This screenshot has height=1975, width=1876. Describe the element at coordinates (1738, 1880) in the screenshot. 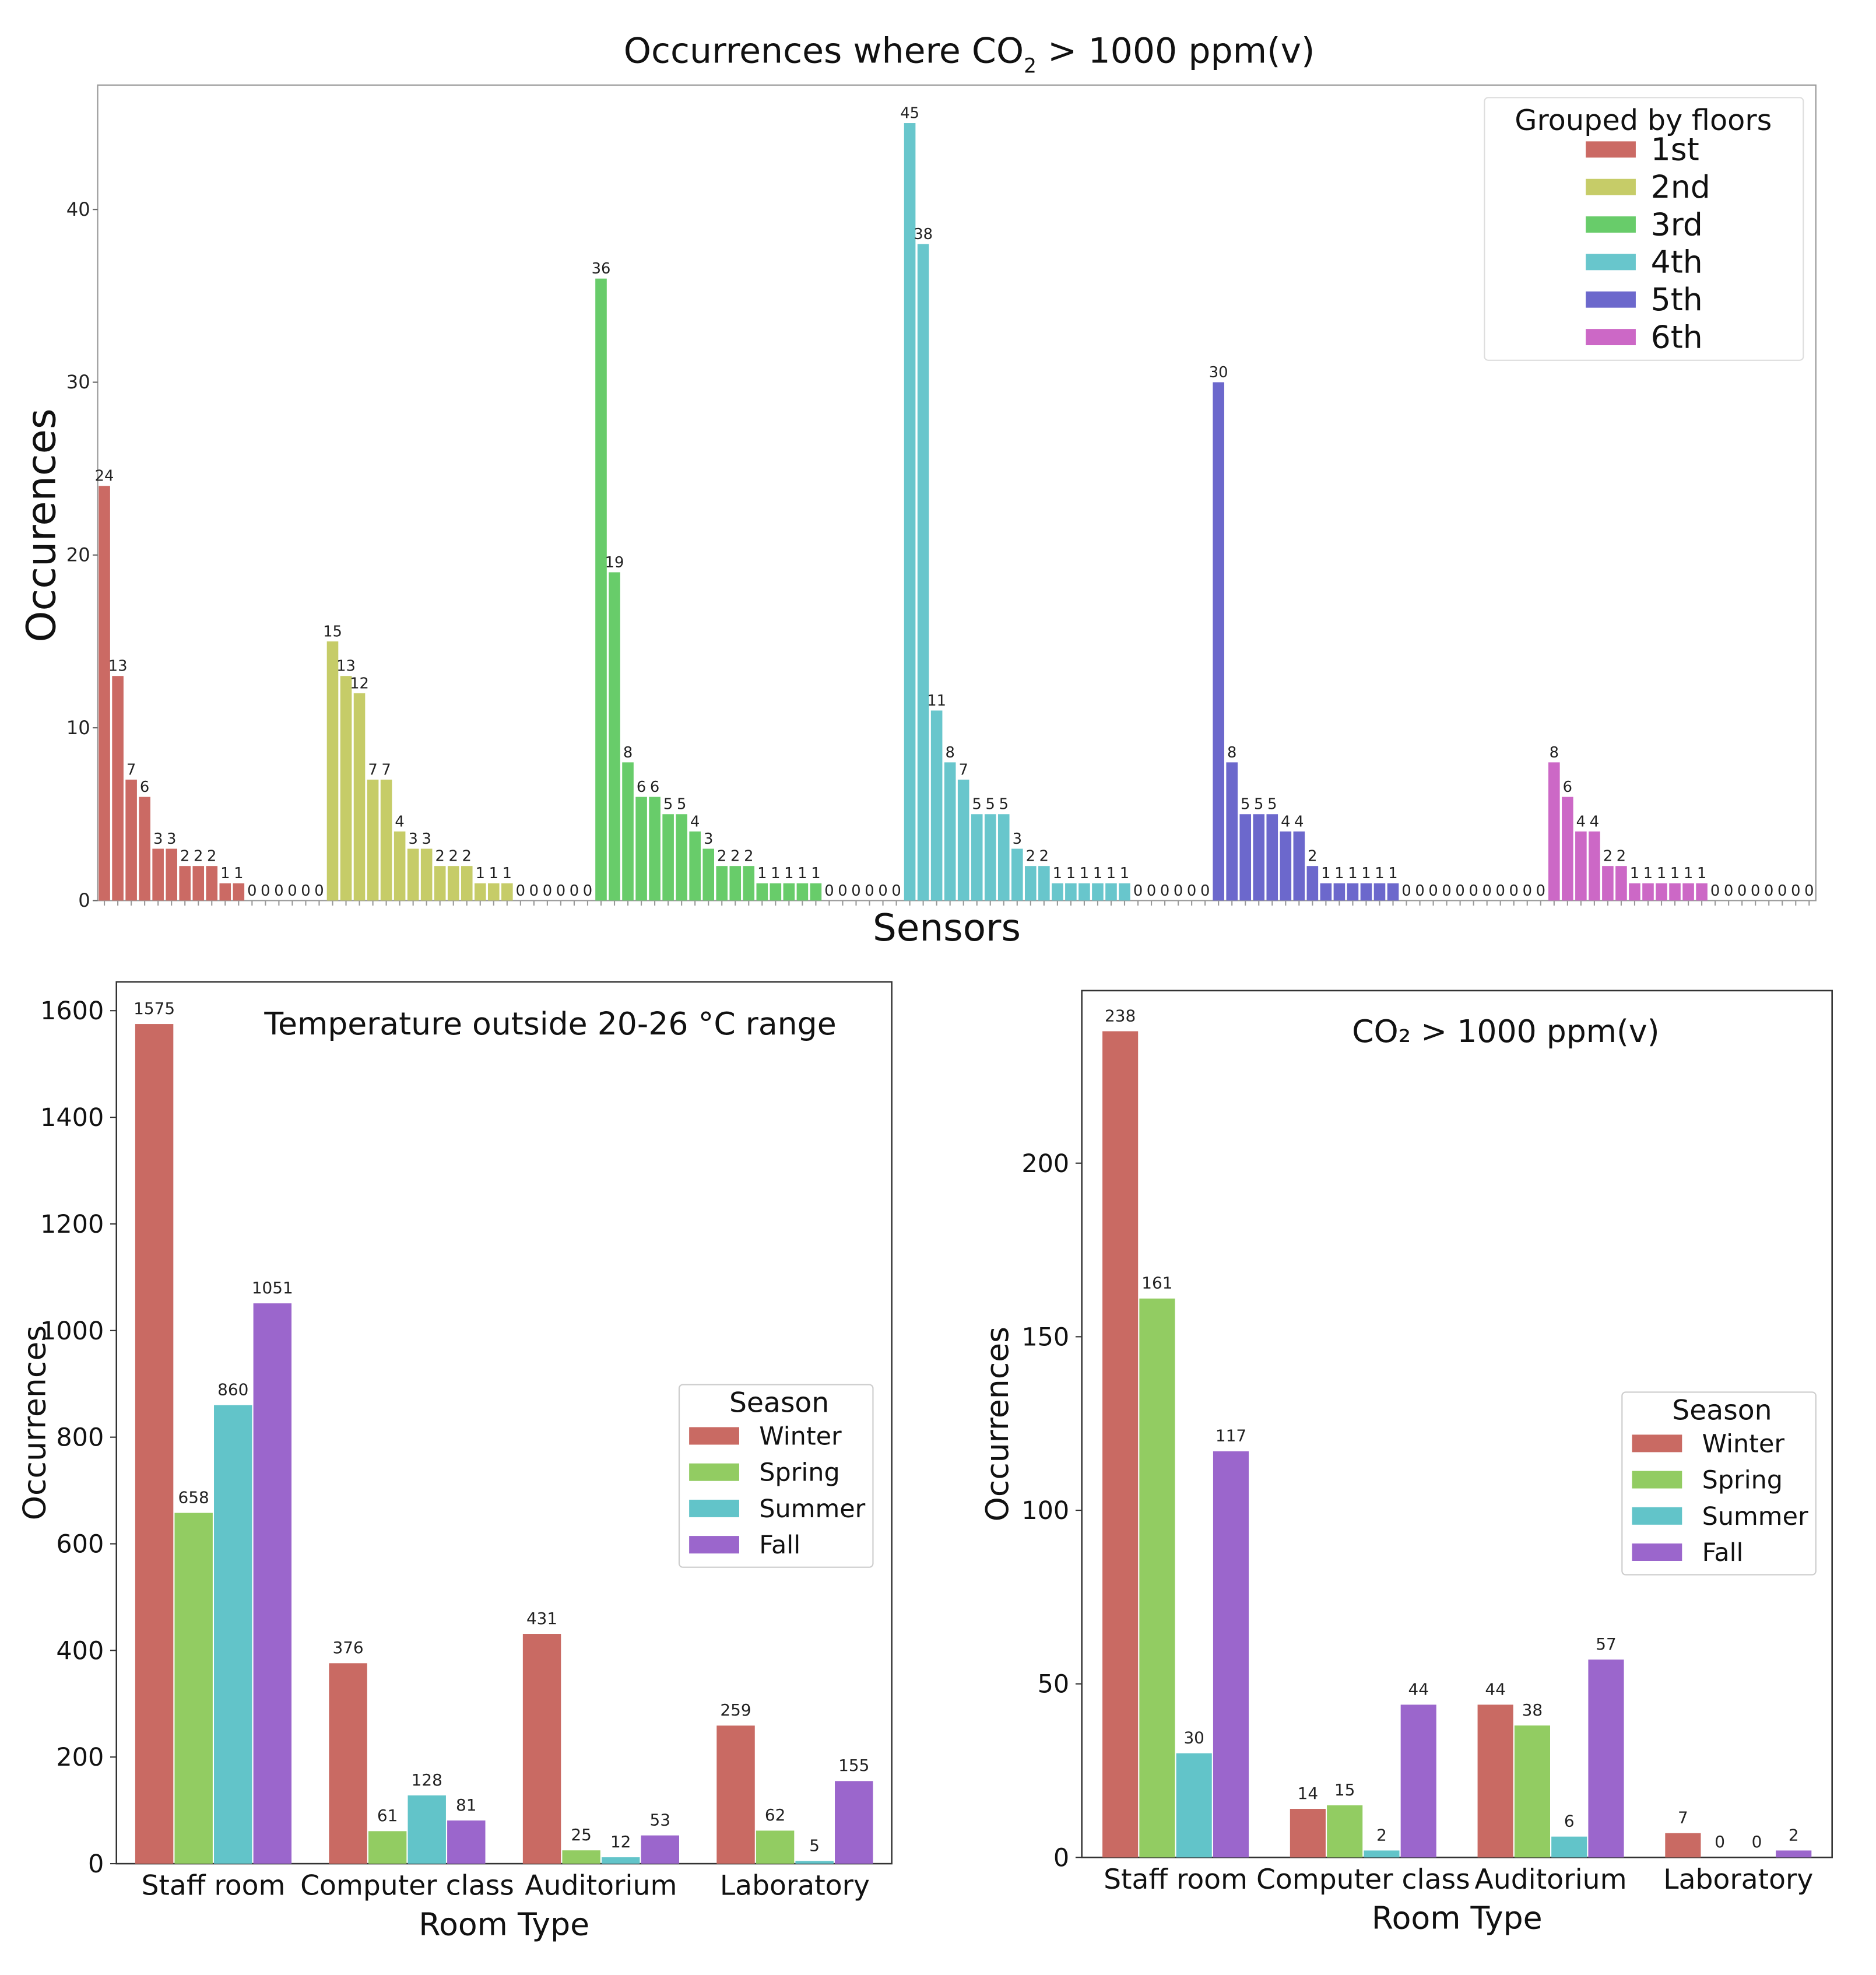

I see `x-tick-label: Laboratory` at that location.